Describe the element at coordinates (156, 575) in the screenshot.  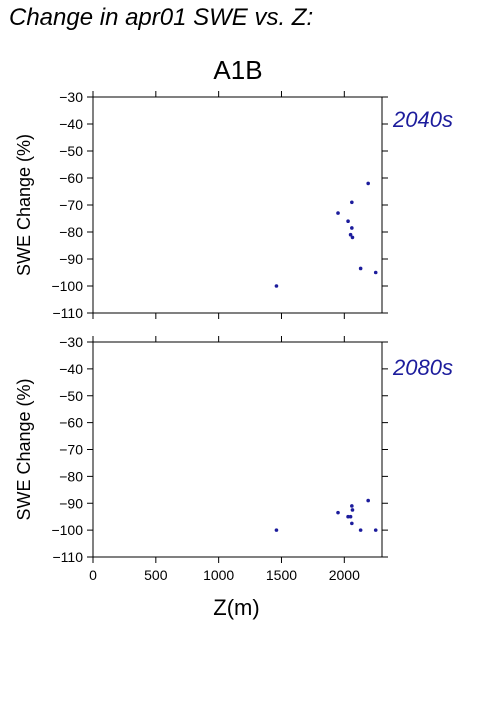
I see `x-tick-label: 500` at that location.